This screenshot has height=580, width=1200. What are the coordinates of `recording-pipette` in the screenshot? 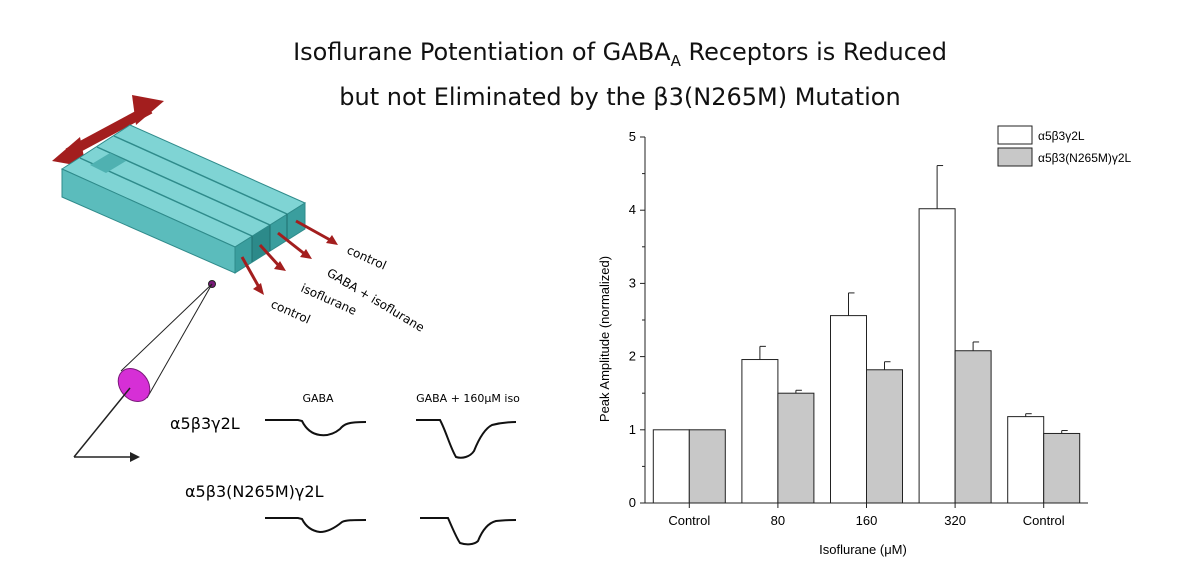 It's located at (144, 371).